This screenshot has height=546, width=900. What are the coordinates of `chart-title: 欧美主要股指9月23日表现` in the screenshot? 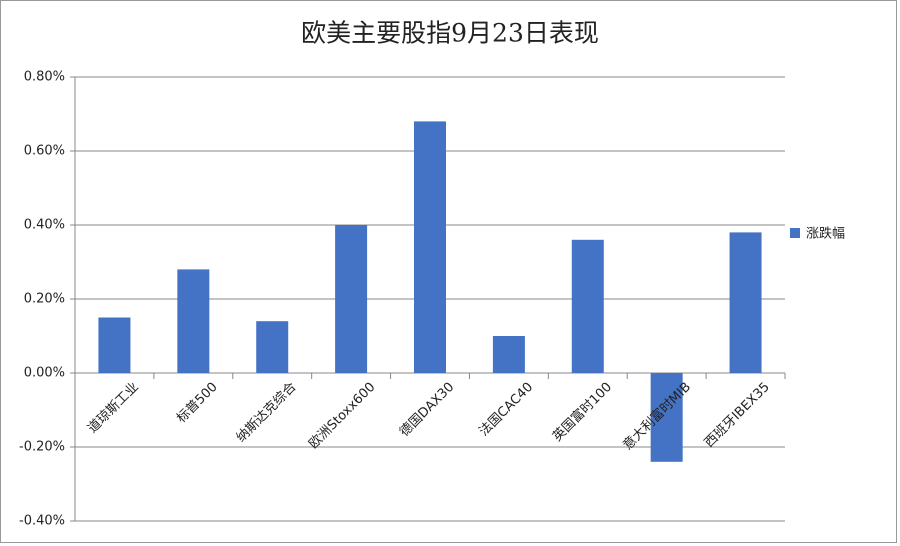 It's located at (450, 33).